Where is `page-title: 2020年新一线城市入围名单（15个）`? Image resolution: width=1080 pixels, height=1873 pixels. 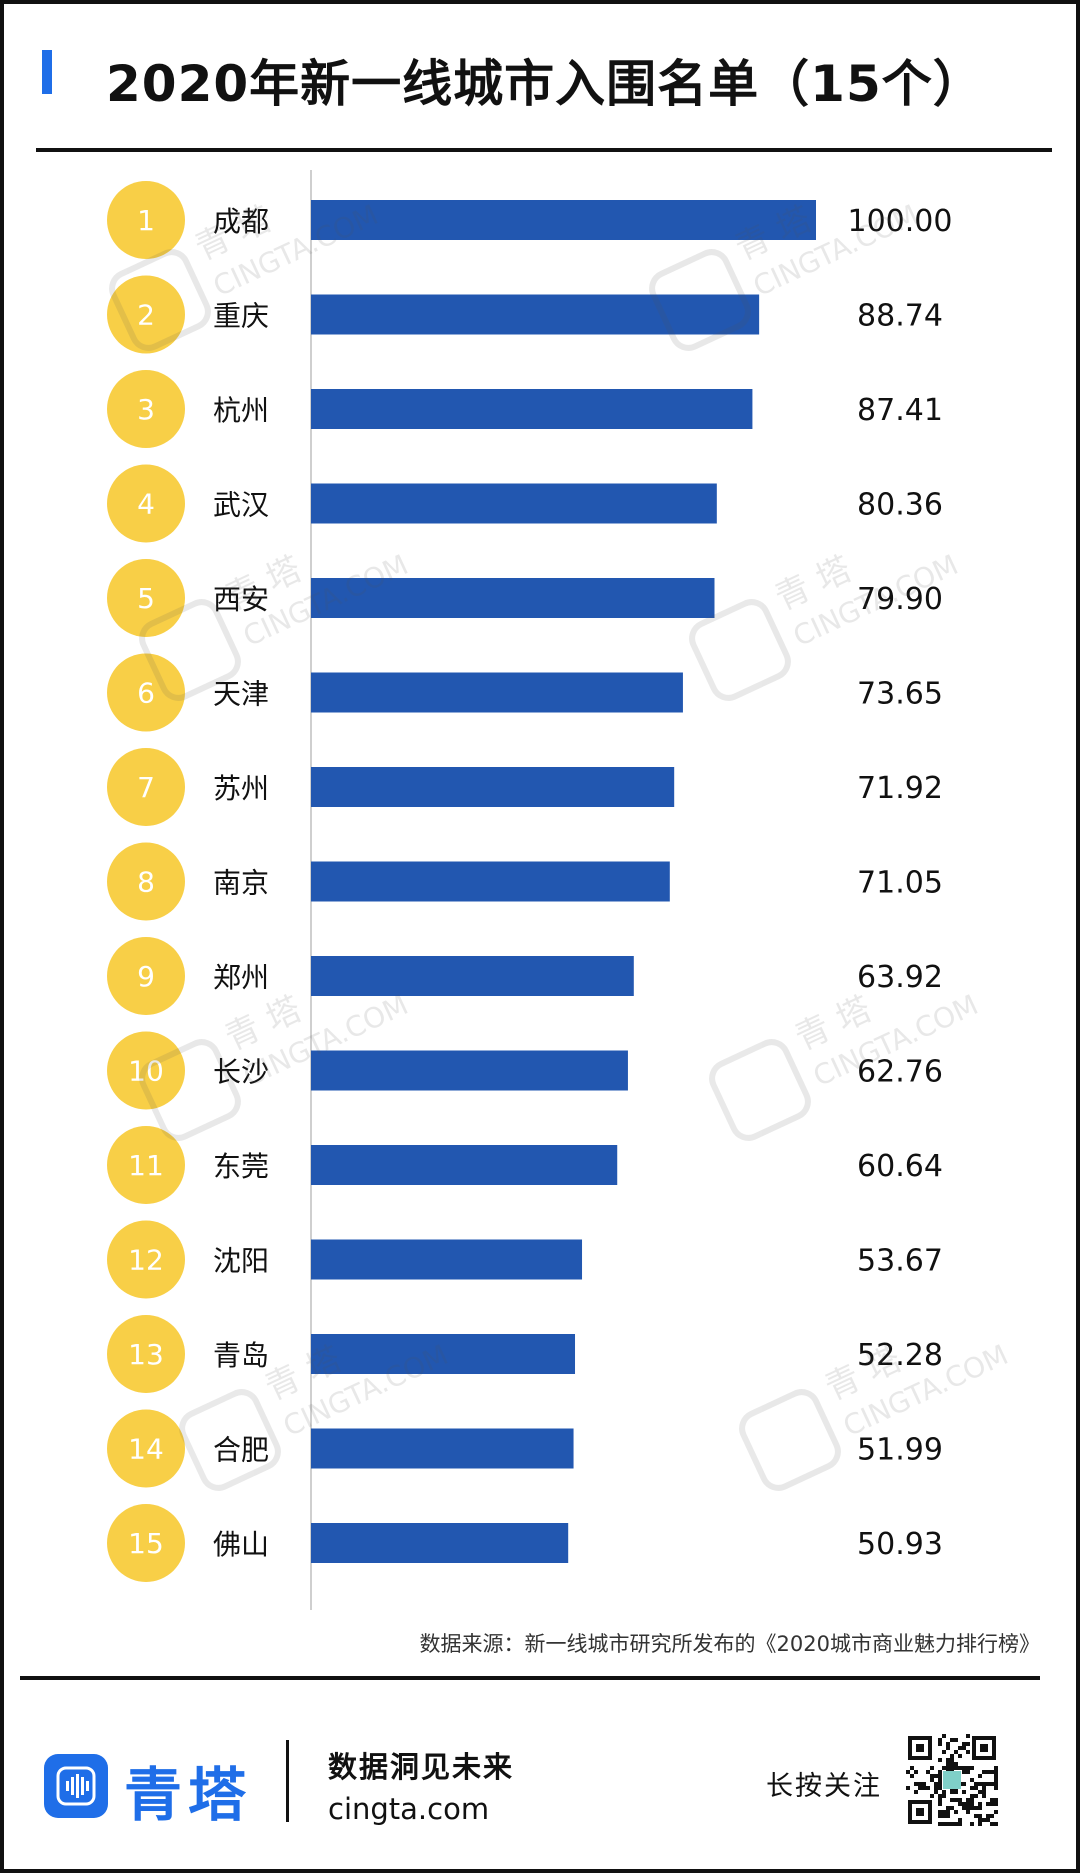
page-title: 2020年新一线城市入围名单（15个） is located at coordinates (545, 84).